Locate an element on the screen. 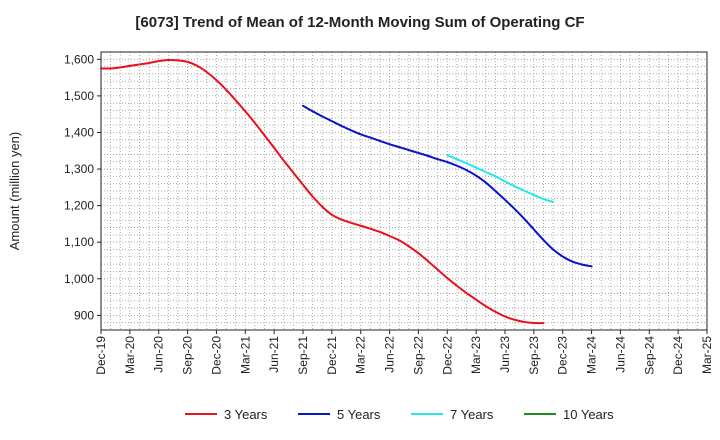  x-tick-label: Dec-20 is located at coordinates (216, 355).